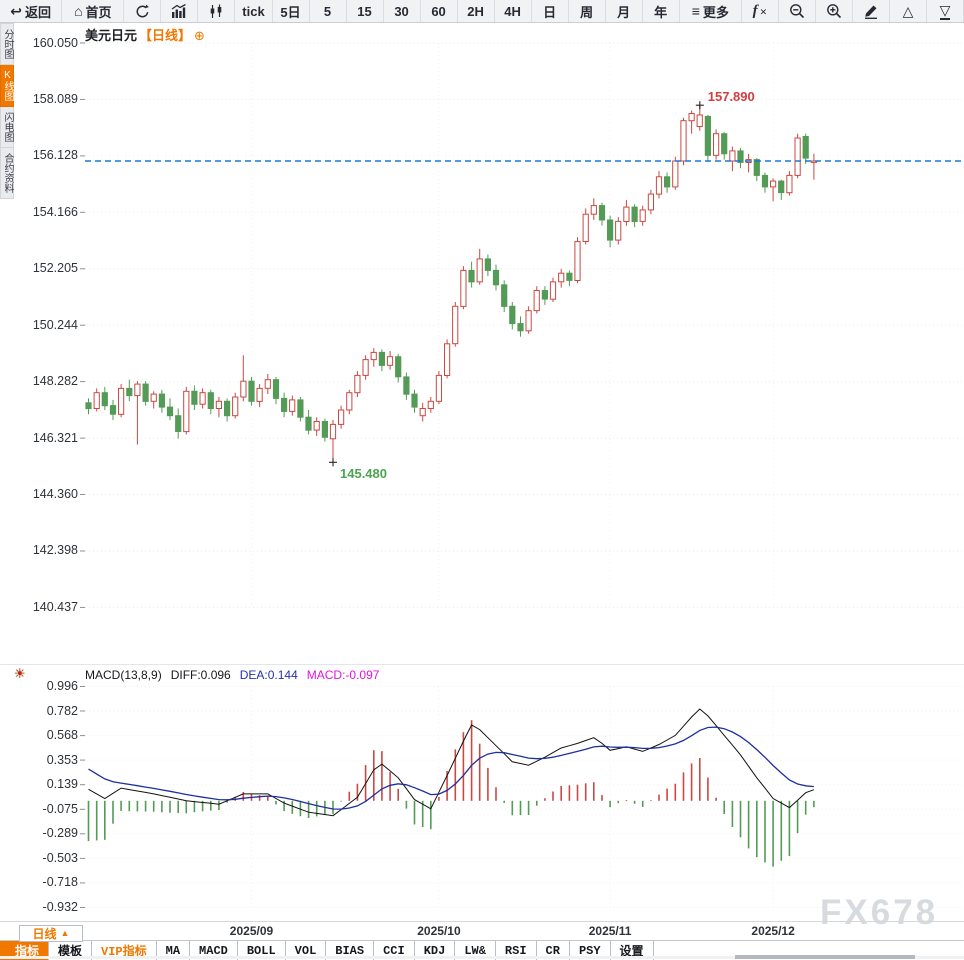 The width and height of the screenshot is (964, 960). I want to click on refresh-button, so click(143, 11).